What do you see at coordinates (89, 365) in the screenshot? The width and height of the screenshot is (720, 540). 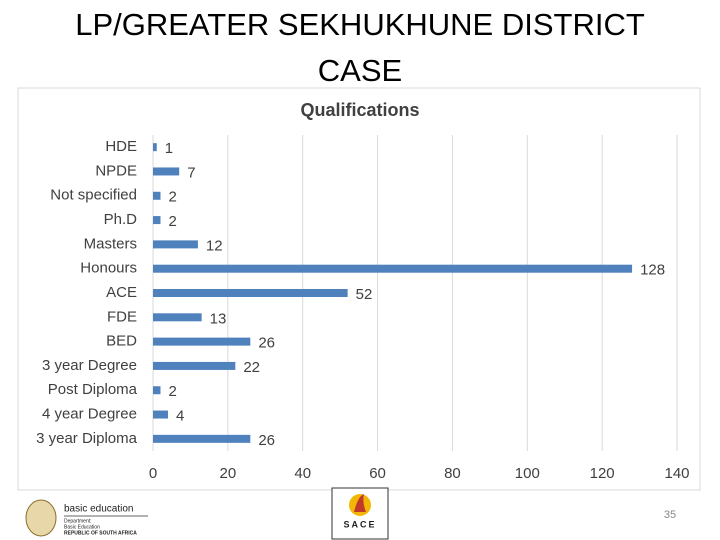 I see `y-tick-label: 3 year Degree` at bounding box center [89, 365].